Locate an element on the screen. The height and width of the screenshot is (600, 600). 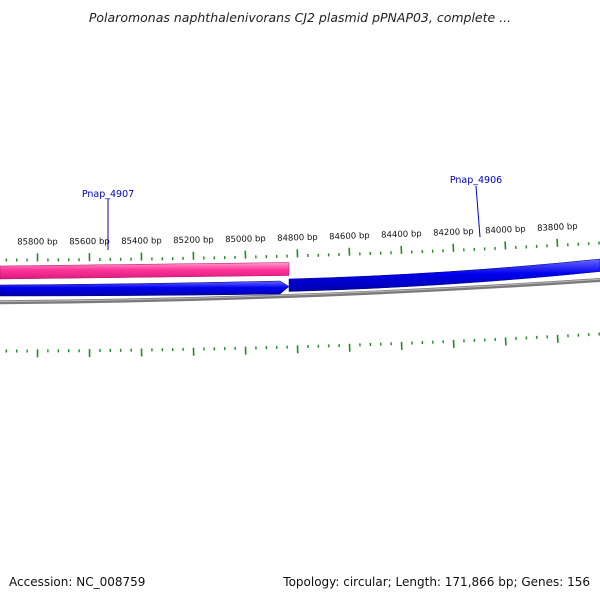
gene-label-pnap-4907: Pnap_4907 is located at coordinates (108, 194).